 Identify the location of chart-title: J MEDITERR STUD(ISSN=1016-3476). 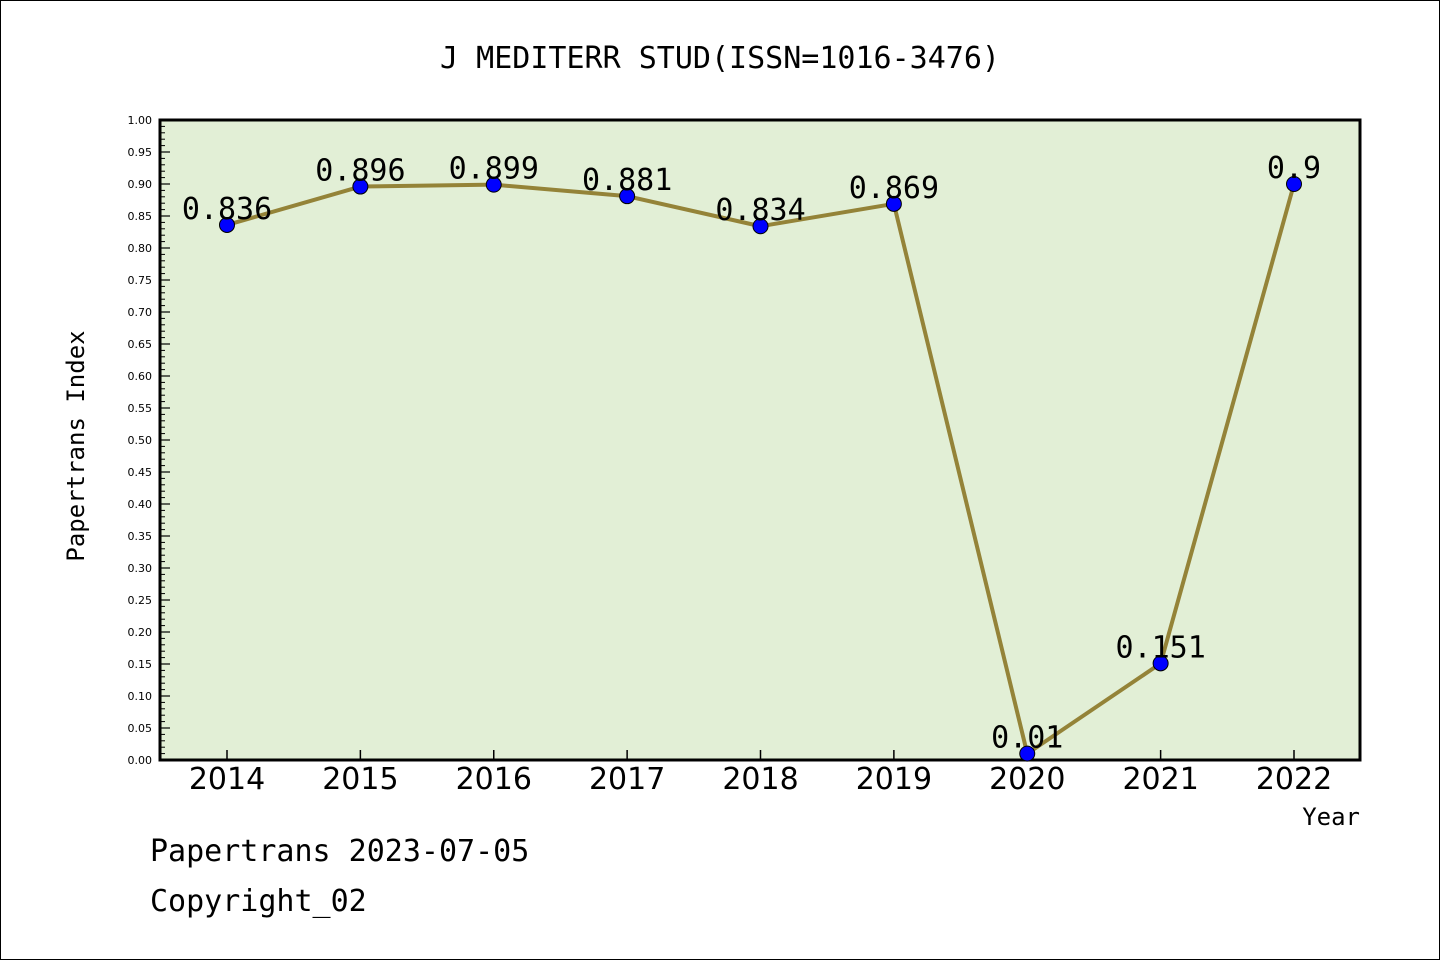
(720, 58).